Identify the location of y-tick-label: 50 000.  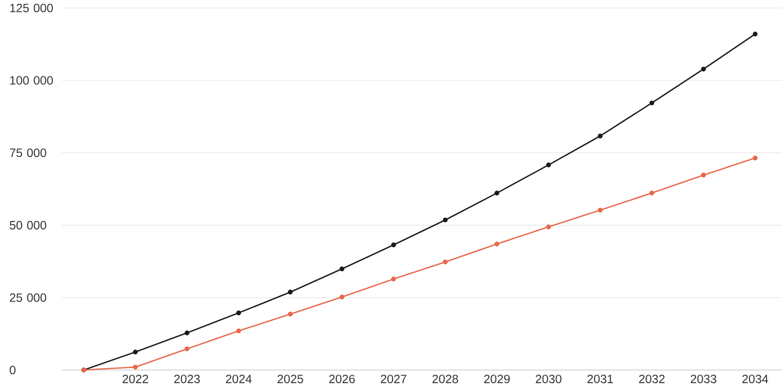
(28, 225).